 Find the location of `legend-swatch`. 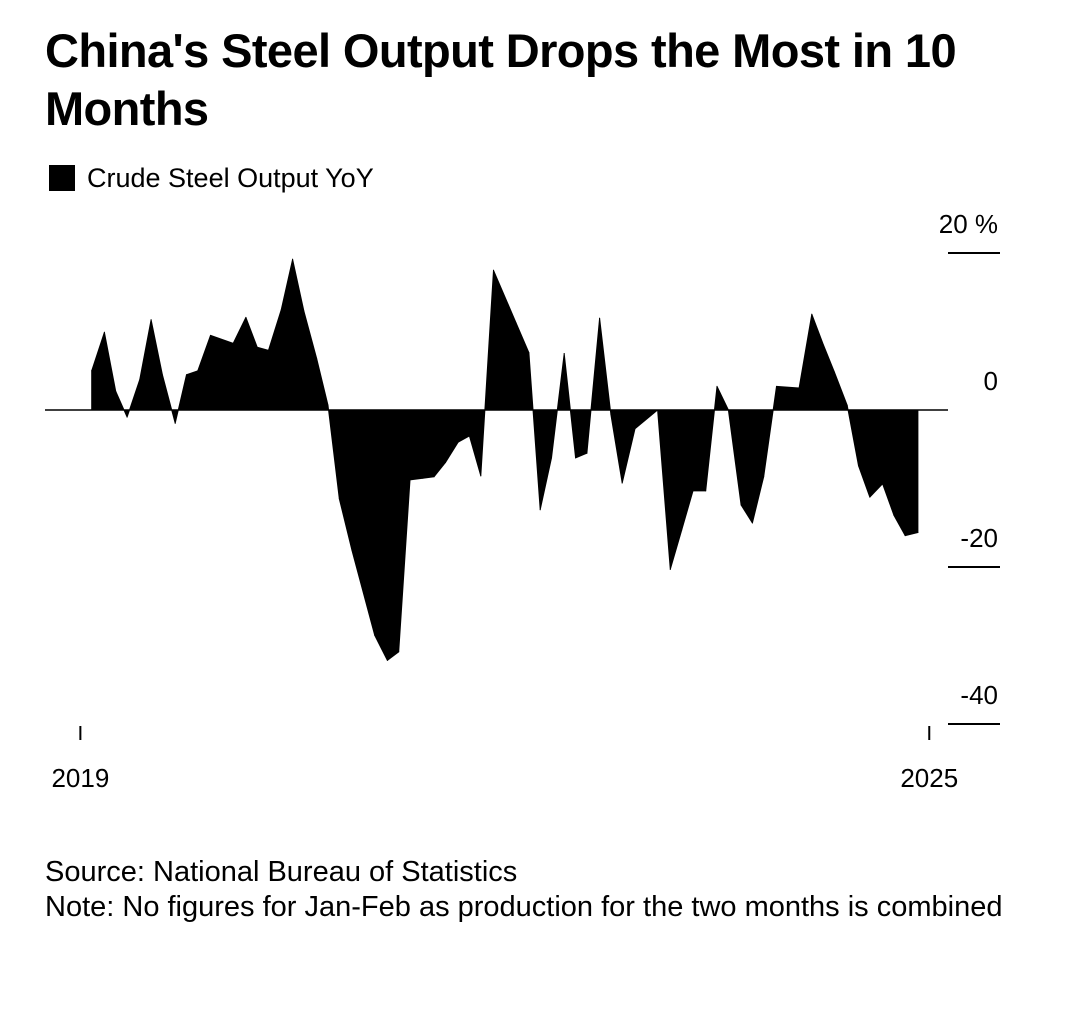

legend-swatch is located at coordinates (62, 178).